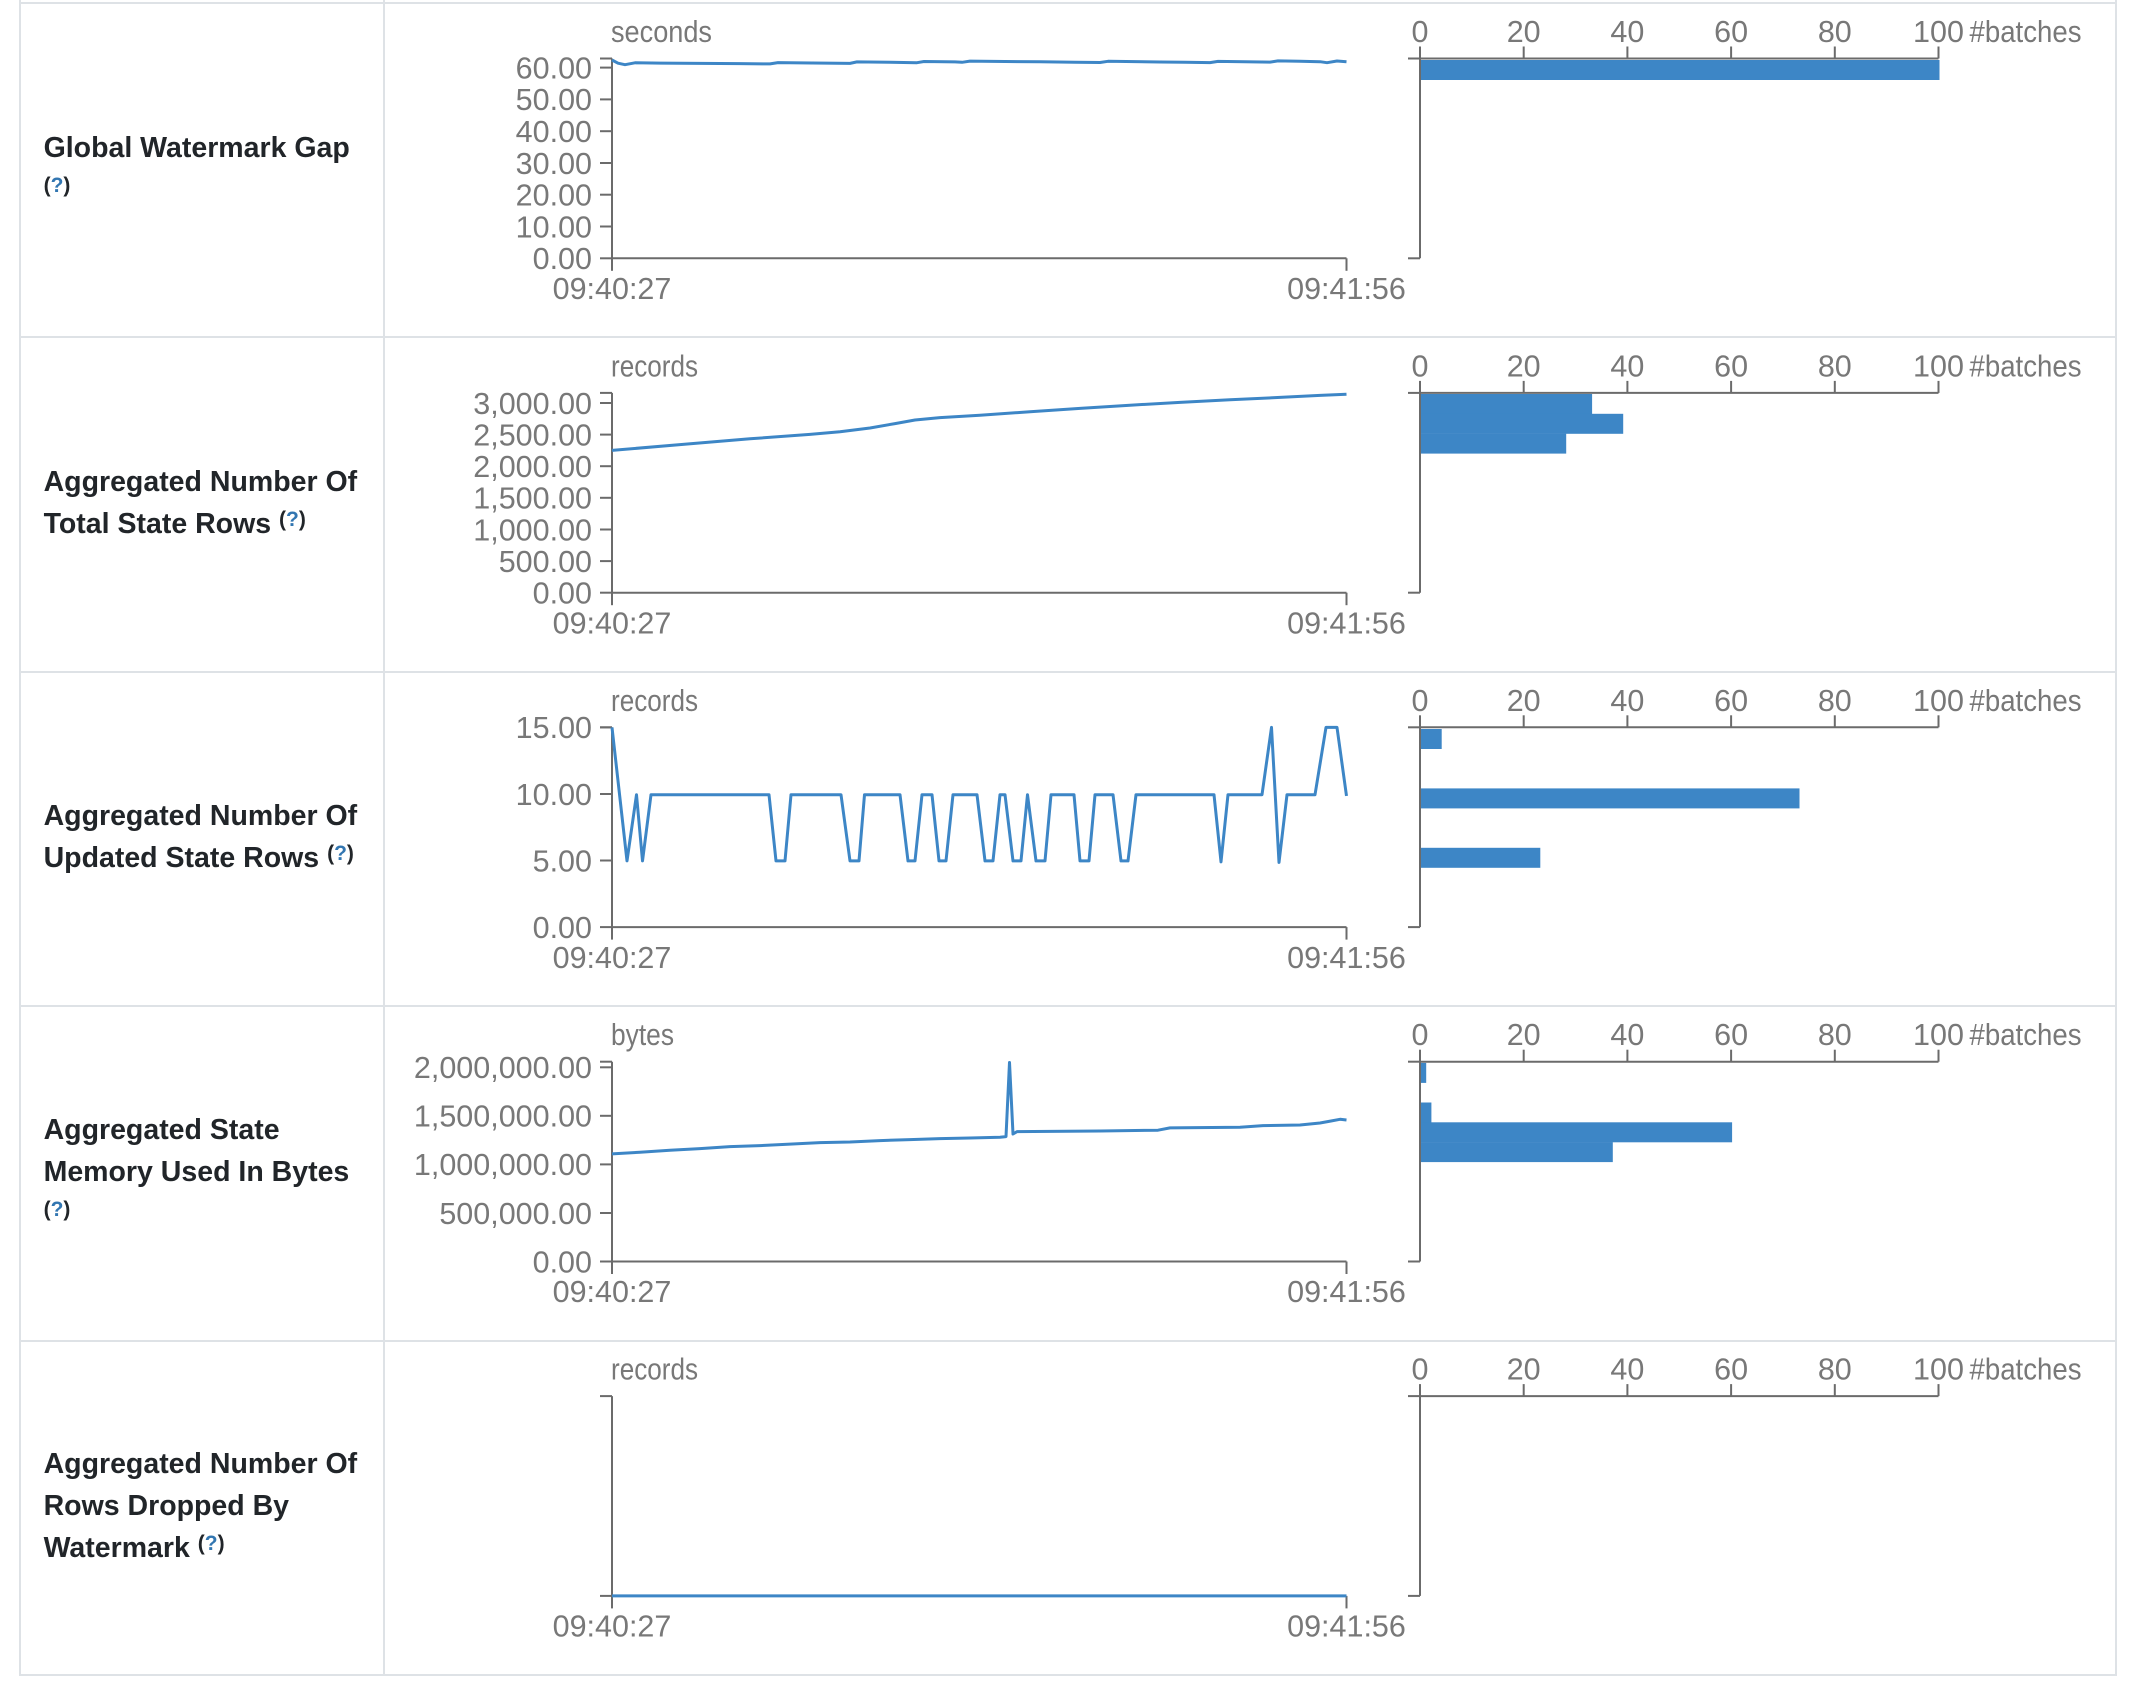  Describe the element at coordinates (545, 562) in the screenshot. I see `svg-text: 500.00` at that location.